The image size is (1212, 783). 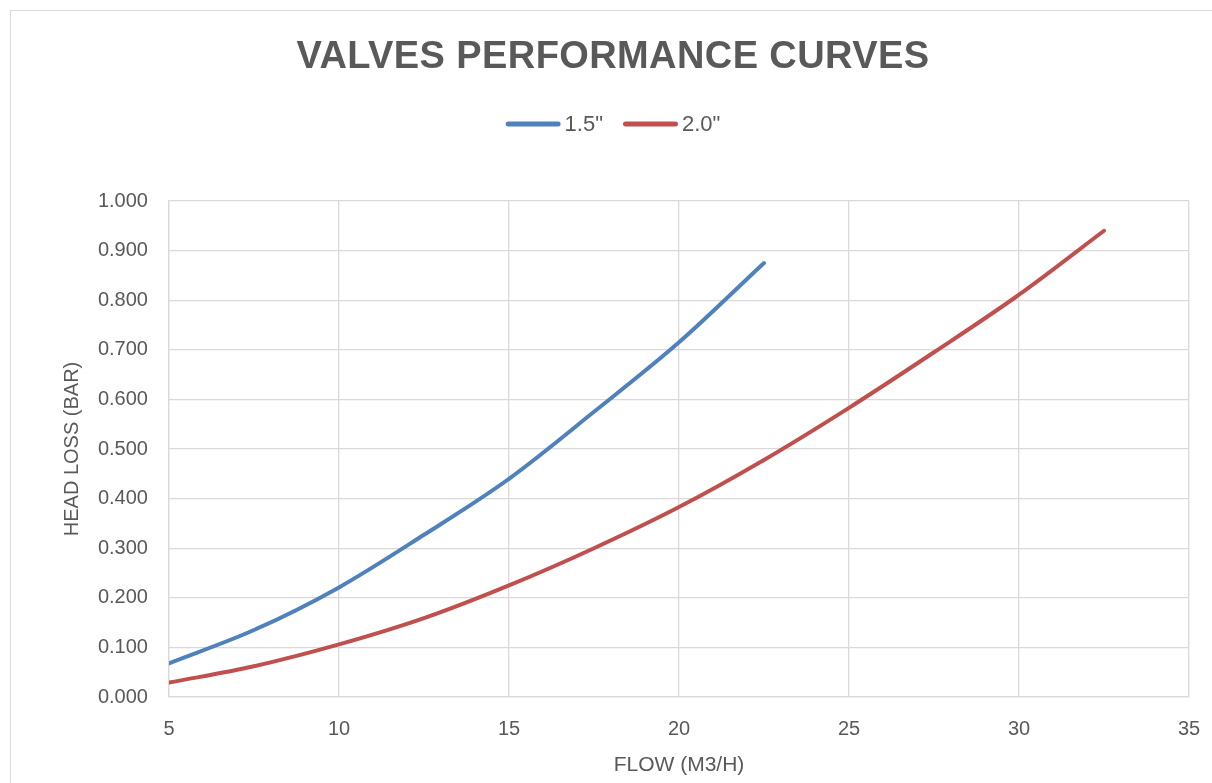 What do you see at coordinates (122, 596) in the screenshot?
I see `y-tick-label: 0.200` at bounding box center [122, 596].